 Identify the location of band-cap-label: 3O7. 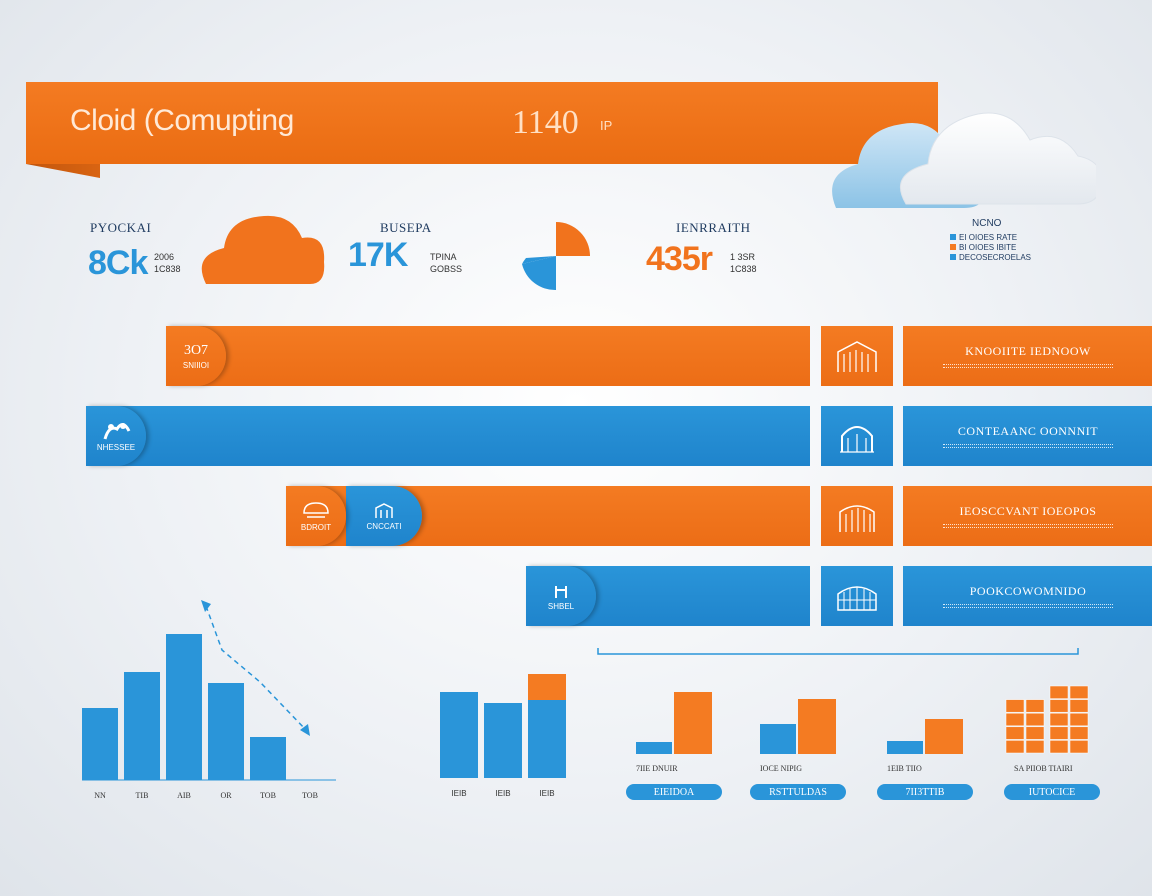
(196, 350).